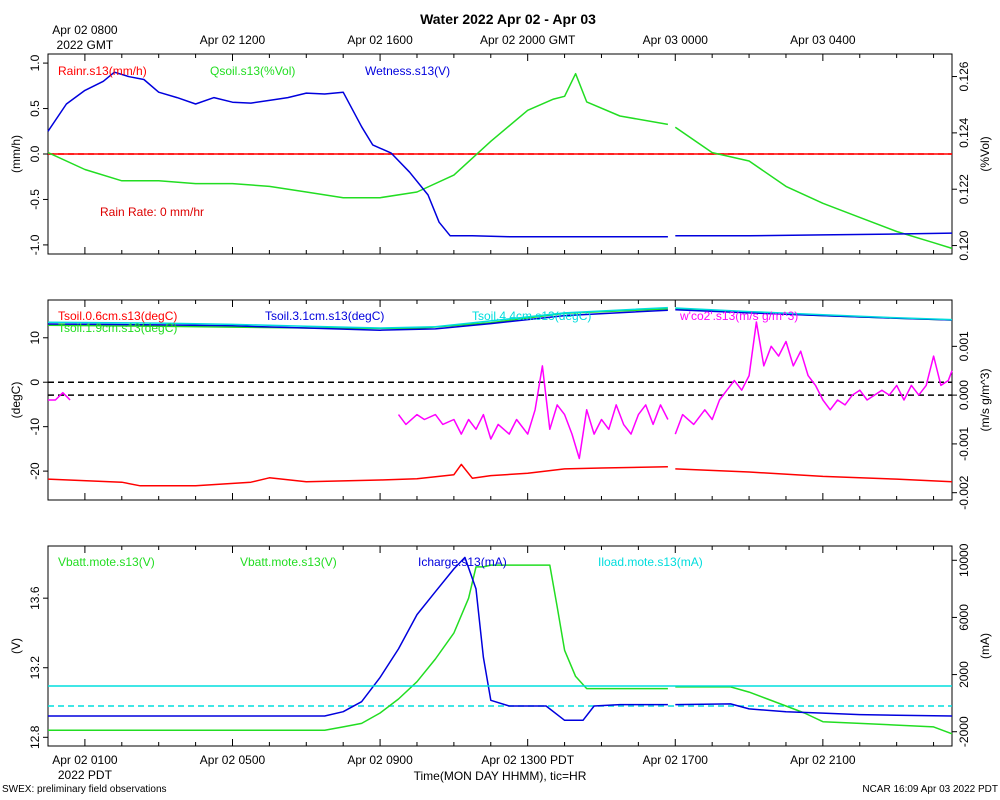 Image resolution: width=1000 pixels, height=800 pixels. What do you see at coordinates (500, 776) in the screenshot?
I see `x-axis-title: Time(MON DAY HHMM), tic=HR` at bounding box center [500, 776].